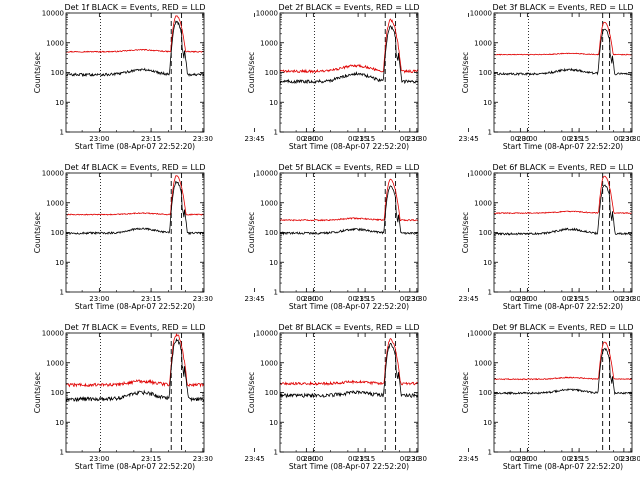  Describe the element at coordinates (562, 7) in the screenshot. I see `panel-title: Det 3f BLACK = Events, RED = LLD` at that location.